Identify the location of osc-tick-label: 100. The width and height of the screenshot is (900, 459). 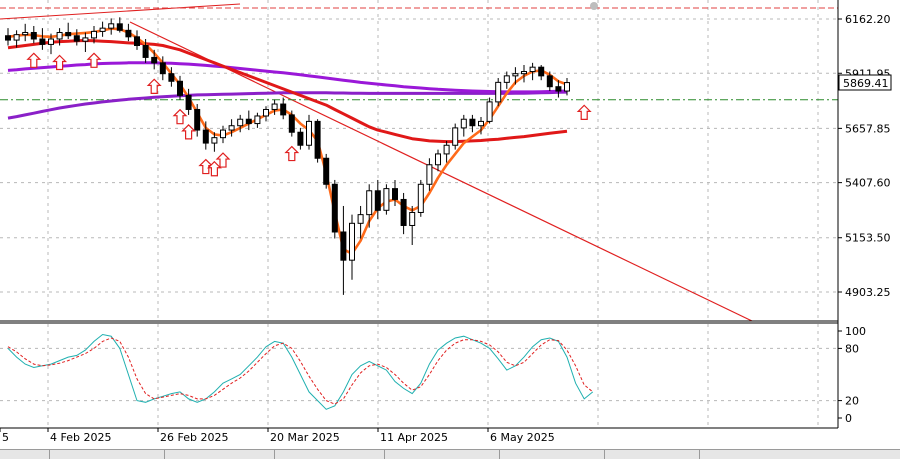
(855, 331).